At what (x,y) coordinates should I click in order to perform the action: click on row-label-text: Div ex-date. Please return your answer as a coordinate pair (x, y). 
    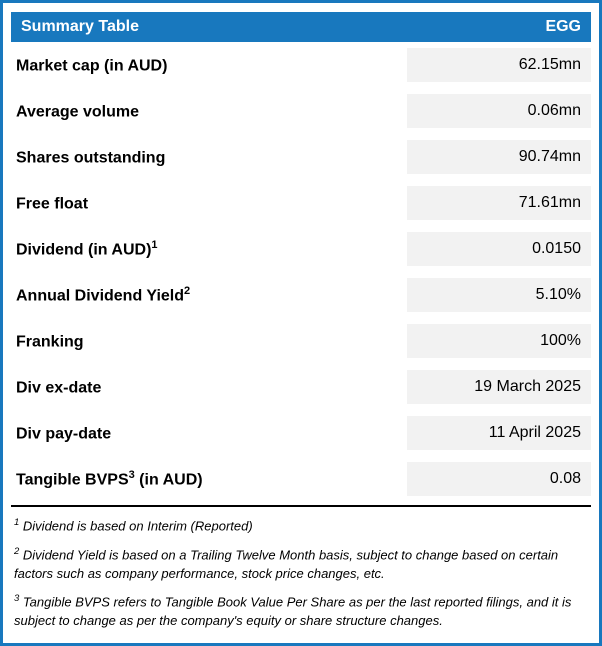
    Looking at the image, I should click on (59, 388).